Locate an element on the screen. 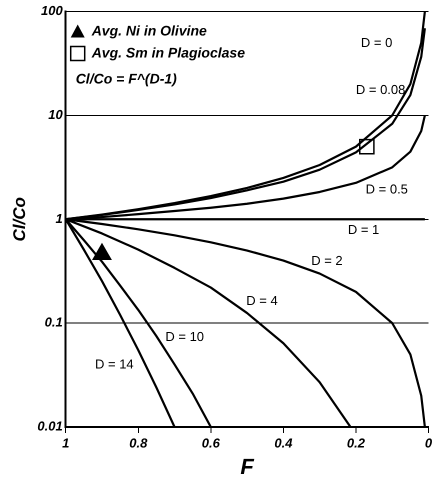  series-label: D = 14 is located at coordinates (114, 364).